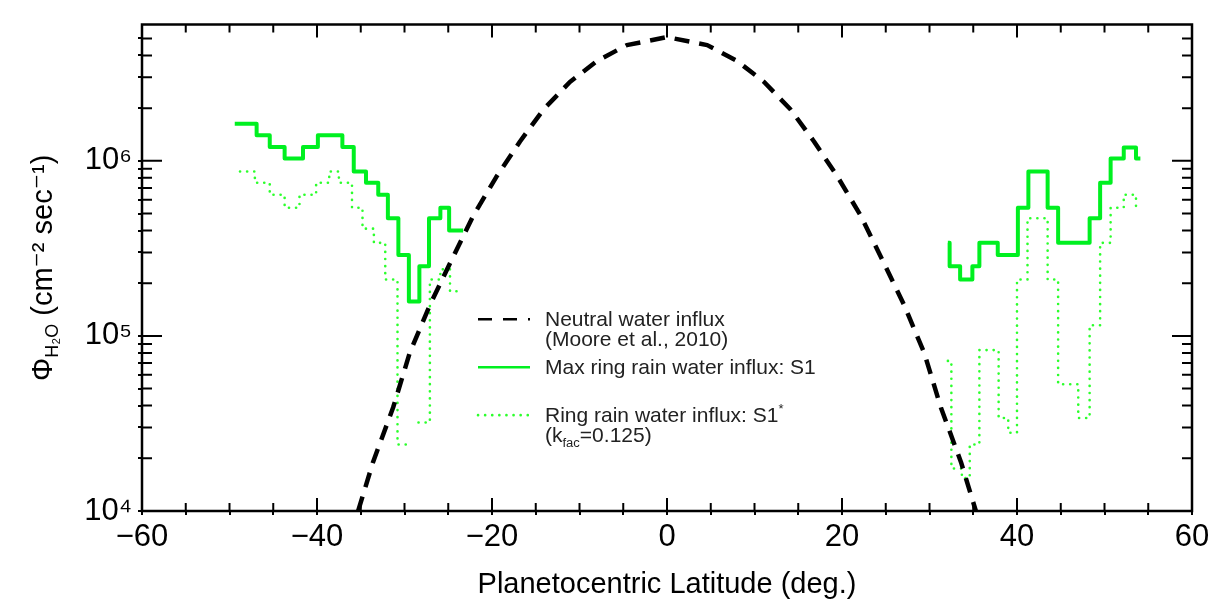 The width and height of the screenshot is (1225, 613). I want to click on y-axis-title: ΦH₂O (cm⁻² sec⁻¹), so click(44, 267).